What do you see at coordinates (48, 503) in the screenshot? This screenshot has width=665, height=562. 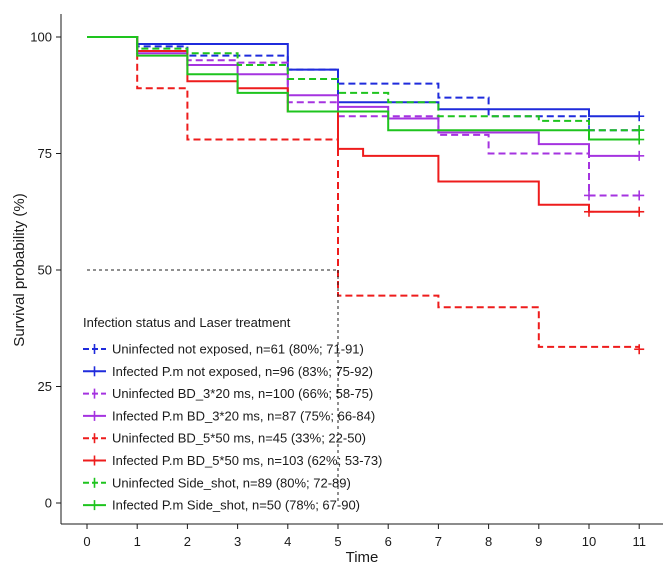 I see `y-tick-label: 0` at bounding box center [48, 503].